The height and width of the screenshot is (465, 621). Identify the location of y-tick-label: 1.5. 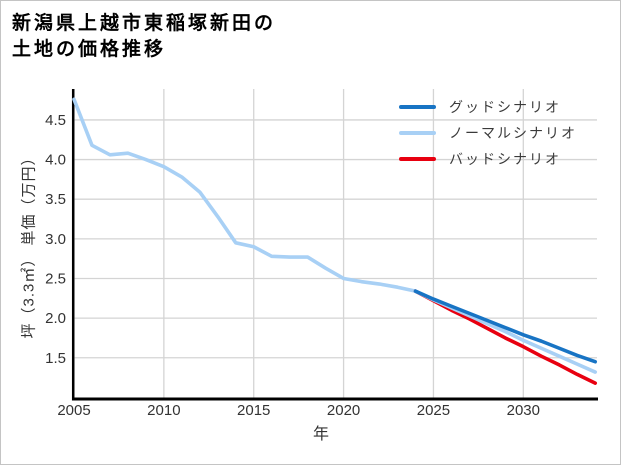
(55, 358).